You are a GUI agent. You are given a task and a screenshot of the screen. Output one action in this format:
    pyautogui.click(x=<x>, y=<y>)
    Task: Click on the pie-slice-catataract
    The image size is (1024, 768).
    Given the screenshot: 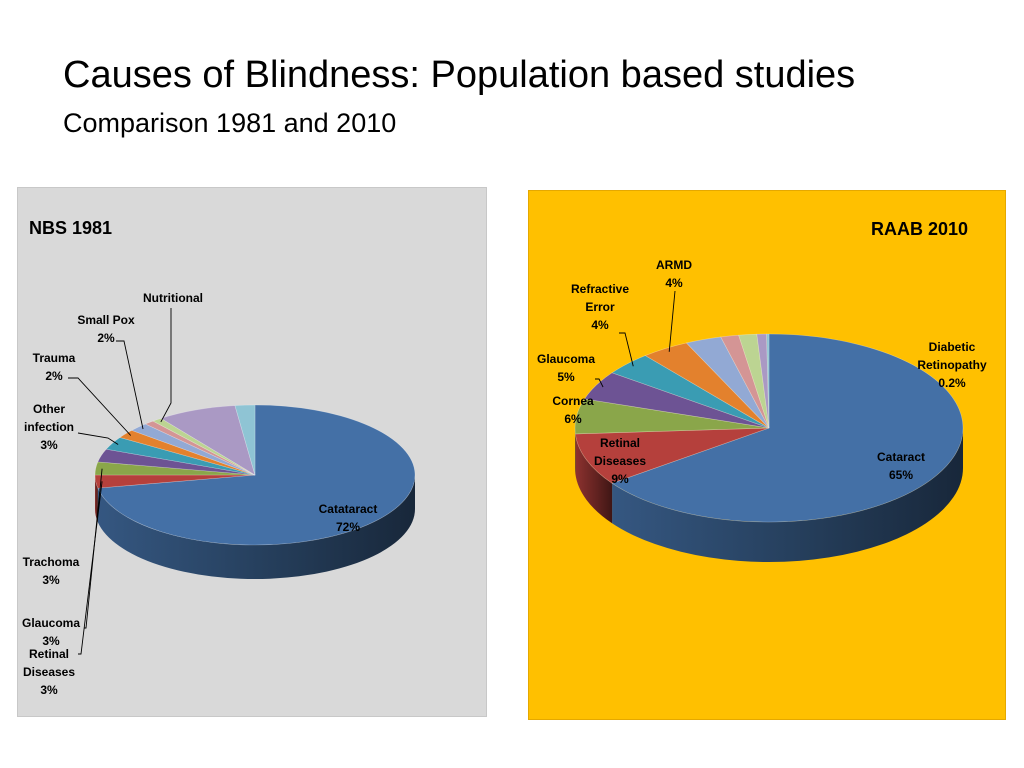 What is the action you would take?
    pyautogui.click(x=256, y=475)
    